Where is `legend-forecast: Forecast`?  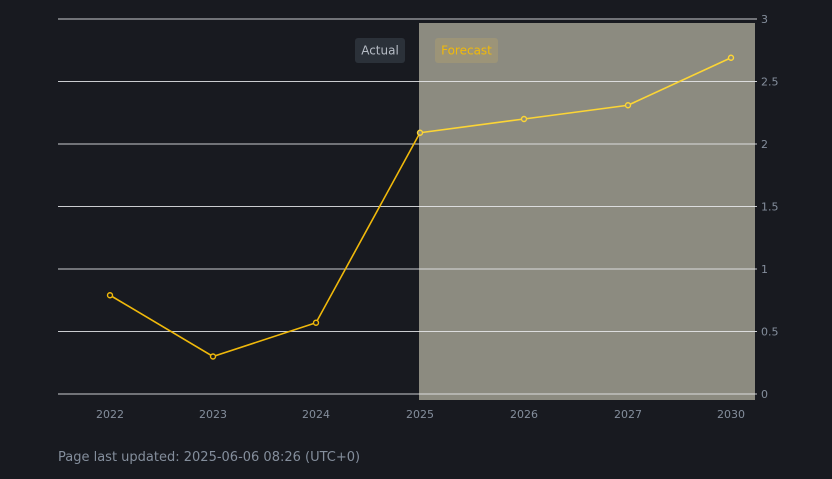 legend-forecast: Forecast is located at coordinates (466, 50).